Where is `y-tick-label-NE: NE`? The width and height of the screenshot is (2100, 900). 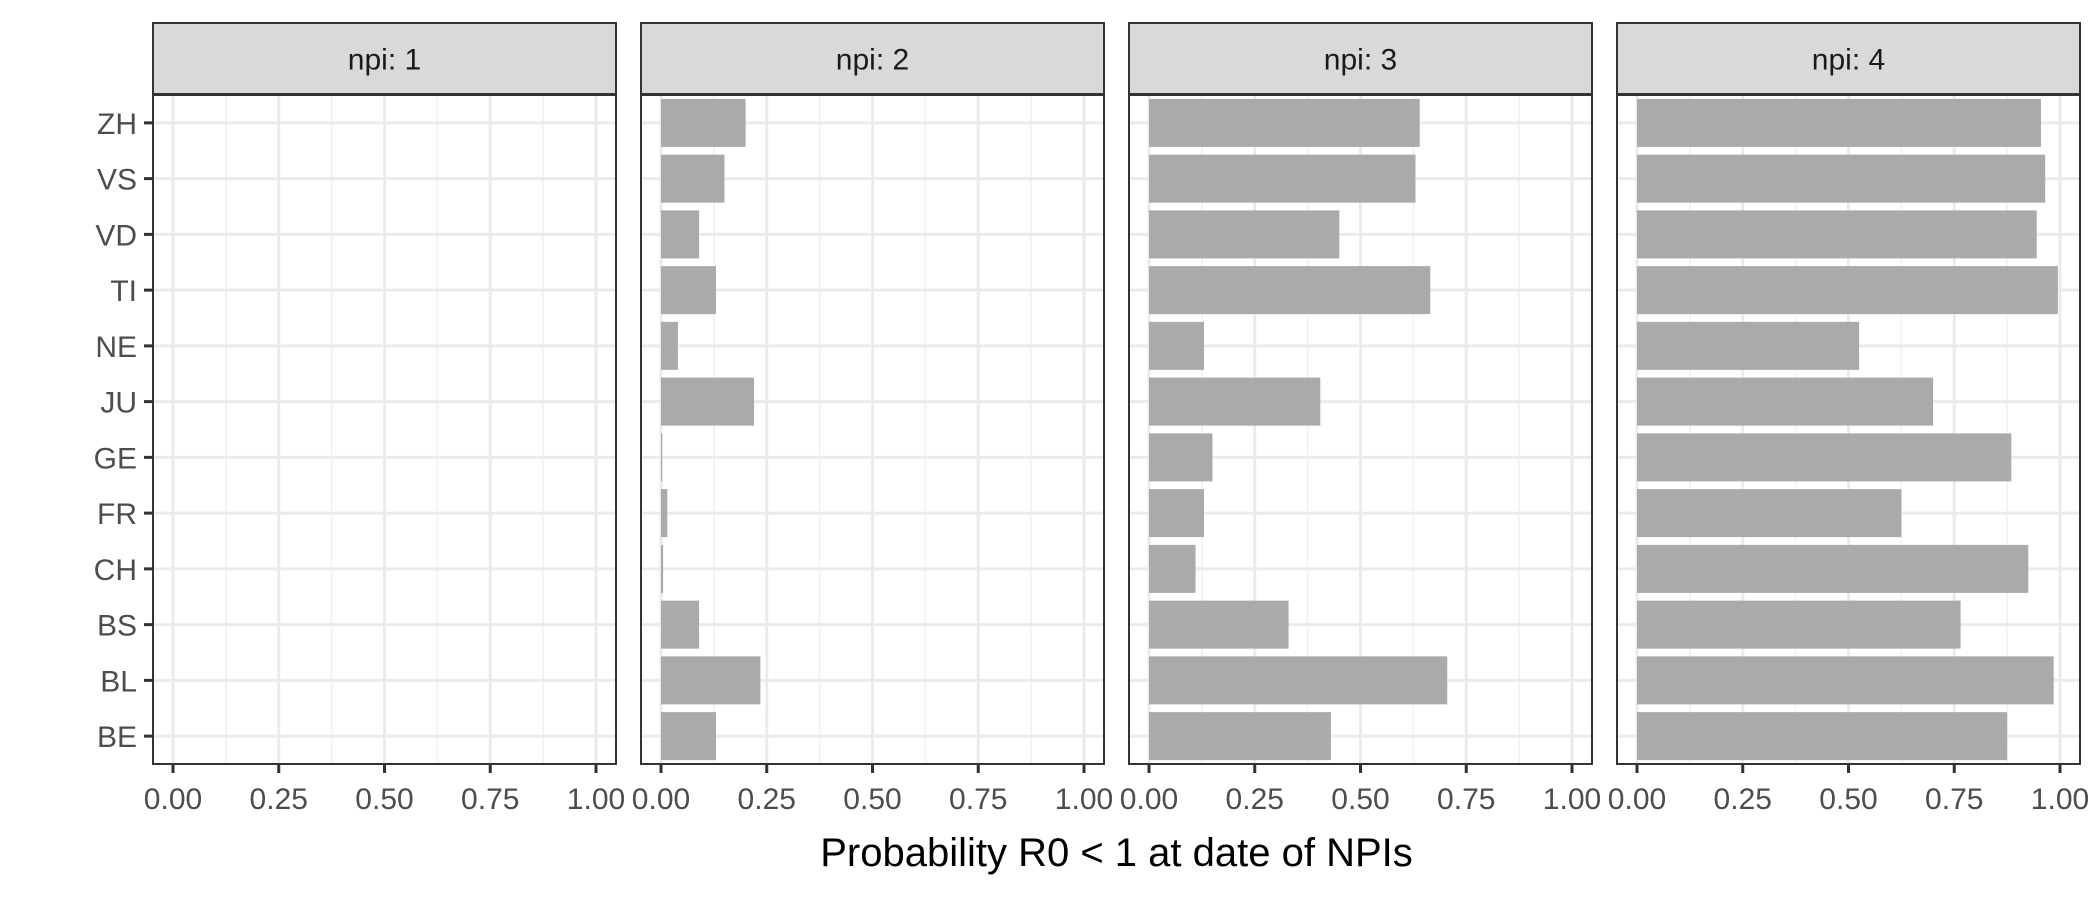 y-tick-label-NE: NE is located at coordinates (116, 347).